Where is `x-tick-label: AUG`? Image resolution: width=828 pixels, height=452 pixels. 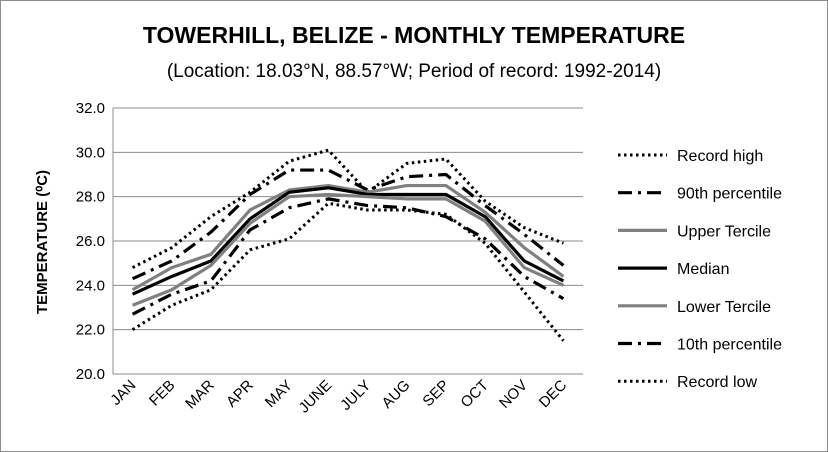
x-tick-label: AUG is located at coordinates (396, 394).